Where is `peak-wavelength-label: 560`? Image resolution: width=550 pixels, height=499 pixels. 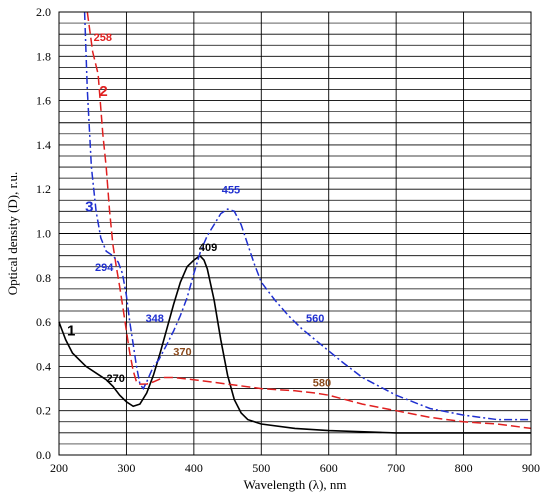 peak-wavelength-label: 560 is located at coordinates (315, 319).